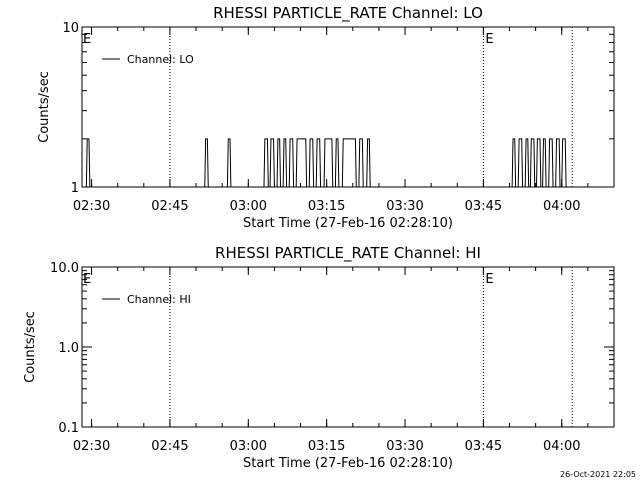  What do you see at coordinates (70, 28) in the screenshot?
I see `y-tick-label: 10` at bounding box center [70, 28].